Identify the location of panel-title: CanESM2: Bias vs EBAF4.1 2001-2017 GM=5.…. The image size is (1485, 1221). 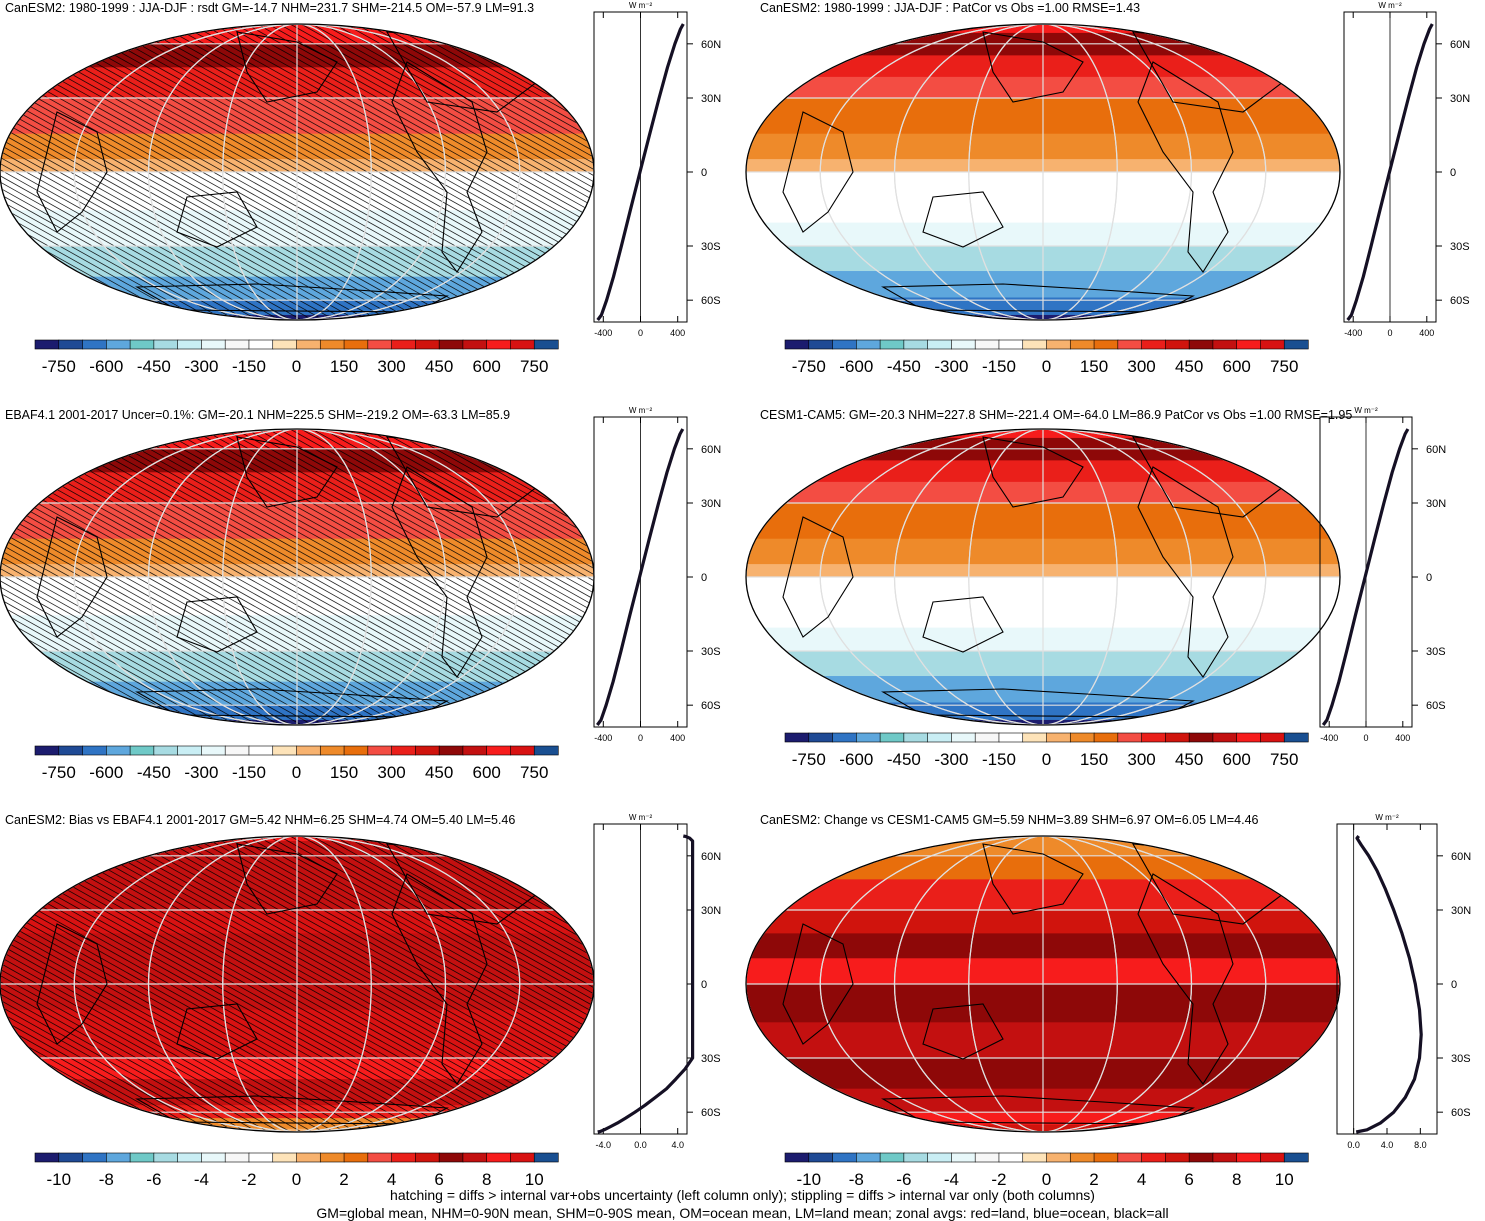
(260, 820).